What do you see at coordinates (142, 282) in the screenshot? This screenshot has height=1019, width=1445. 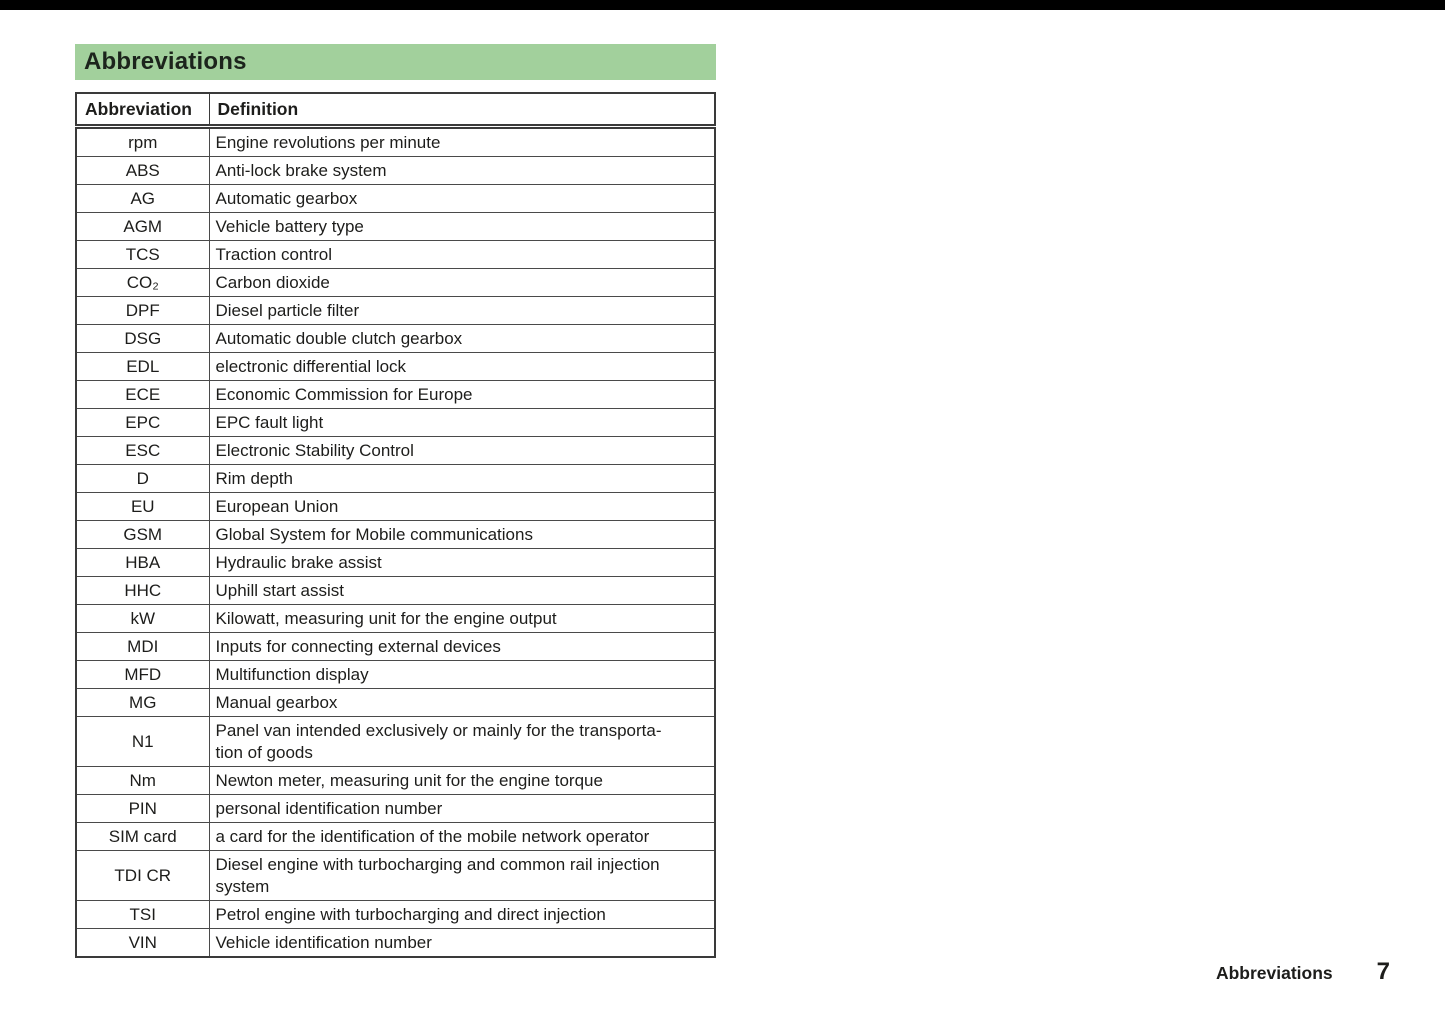 I see `abbreviation-cell: CO₂` at bounding box center [142, 282].